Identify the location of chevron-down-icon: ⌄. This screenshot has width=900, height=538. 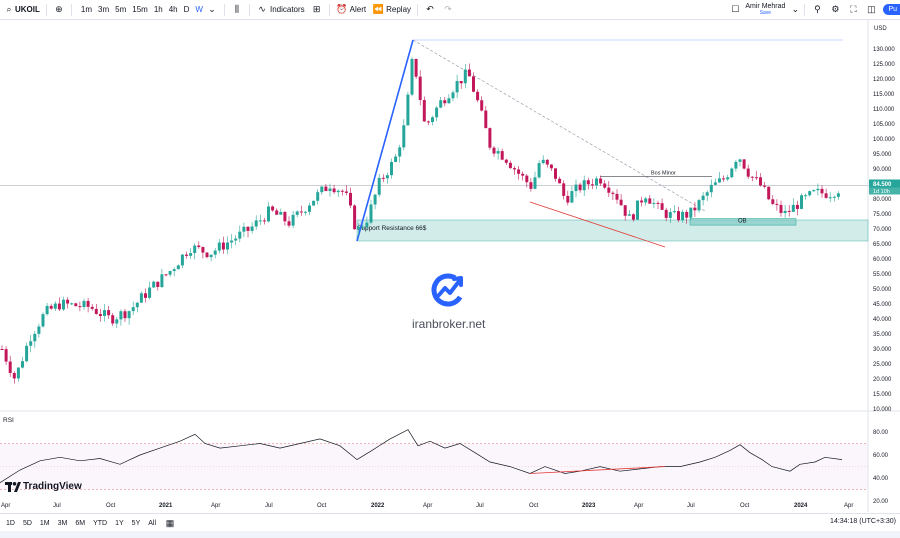
(795, 9).